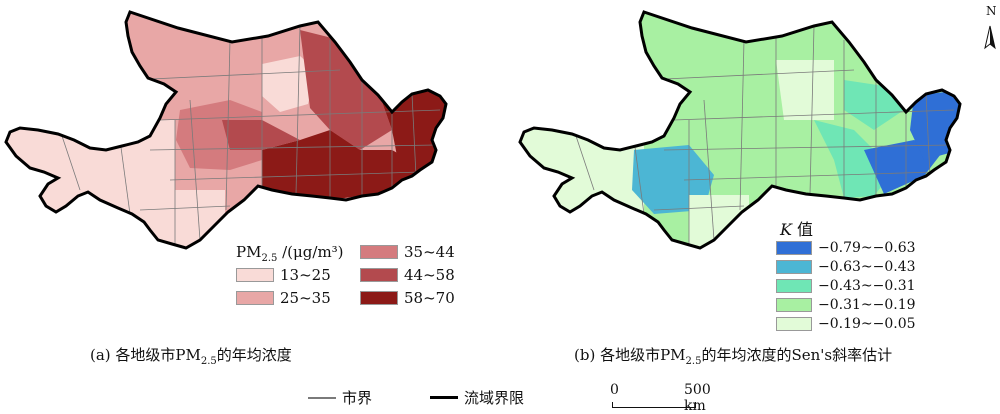 This screenshot has width=1000, height=414. Describe the element at coordinates (797, 229) in the screenshot. I see `panel-b-legend-title: K 值` at that location.